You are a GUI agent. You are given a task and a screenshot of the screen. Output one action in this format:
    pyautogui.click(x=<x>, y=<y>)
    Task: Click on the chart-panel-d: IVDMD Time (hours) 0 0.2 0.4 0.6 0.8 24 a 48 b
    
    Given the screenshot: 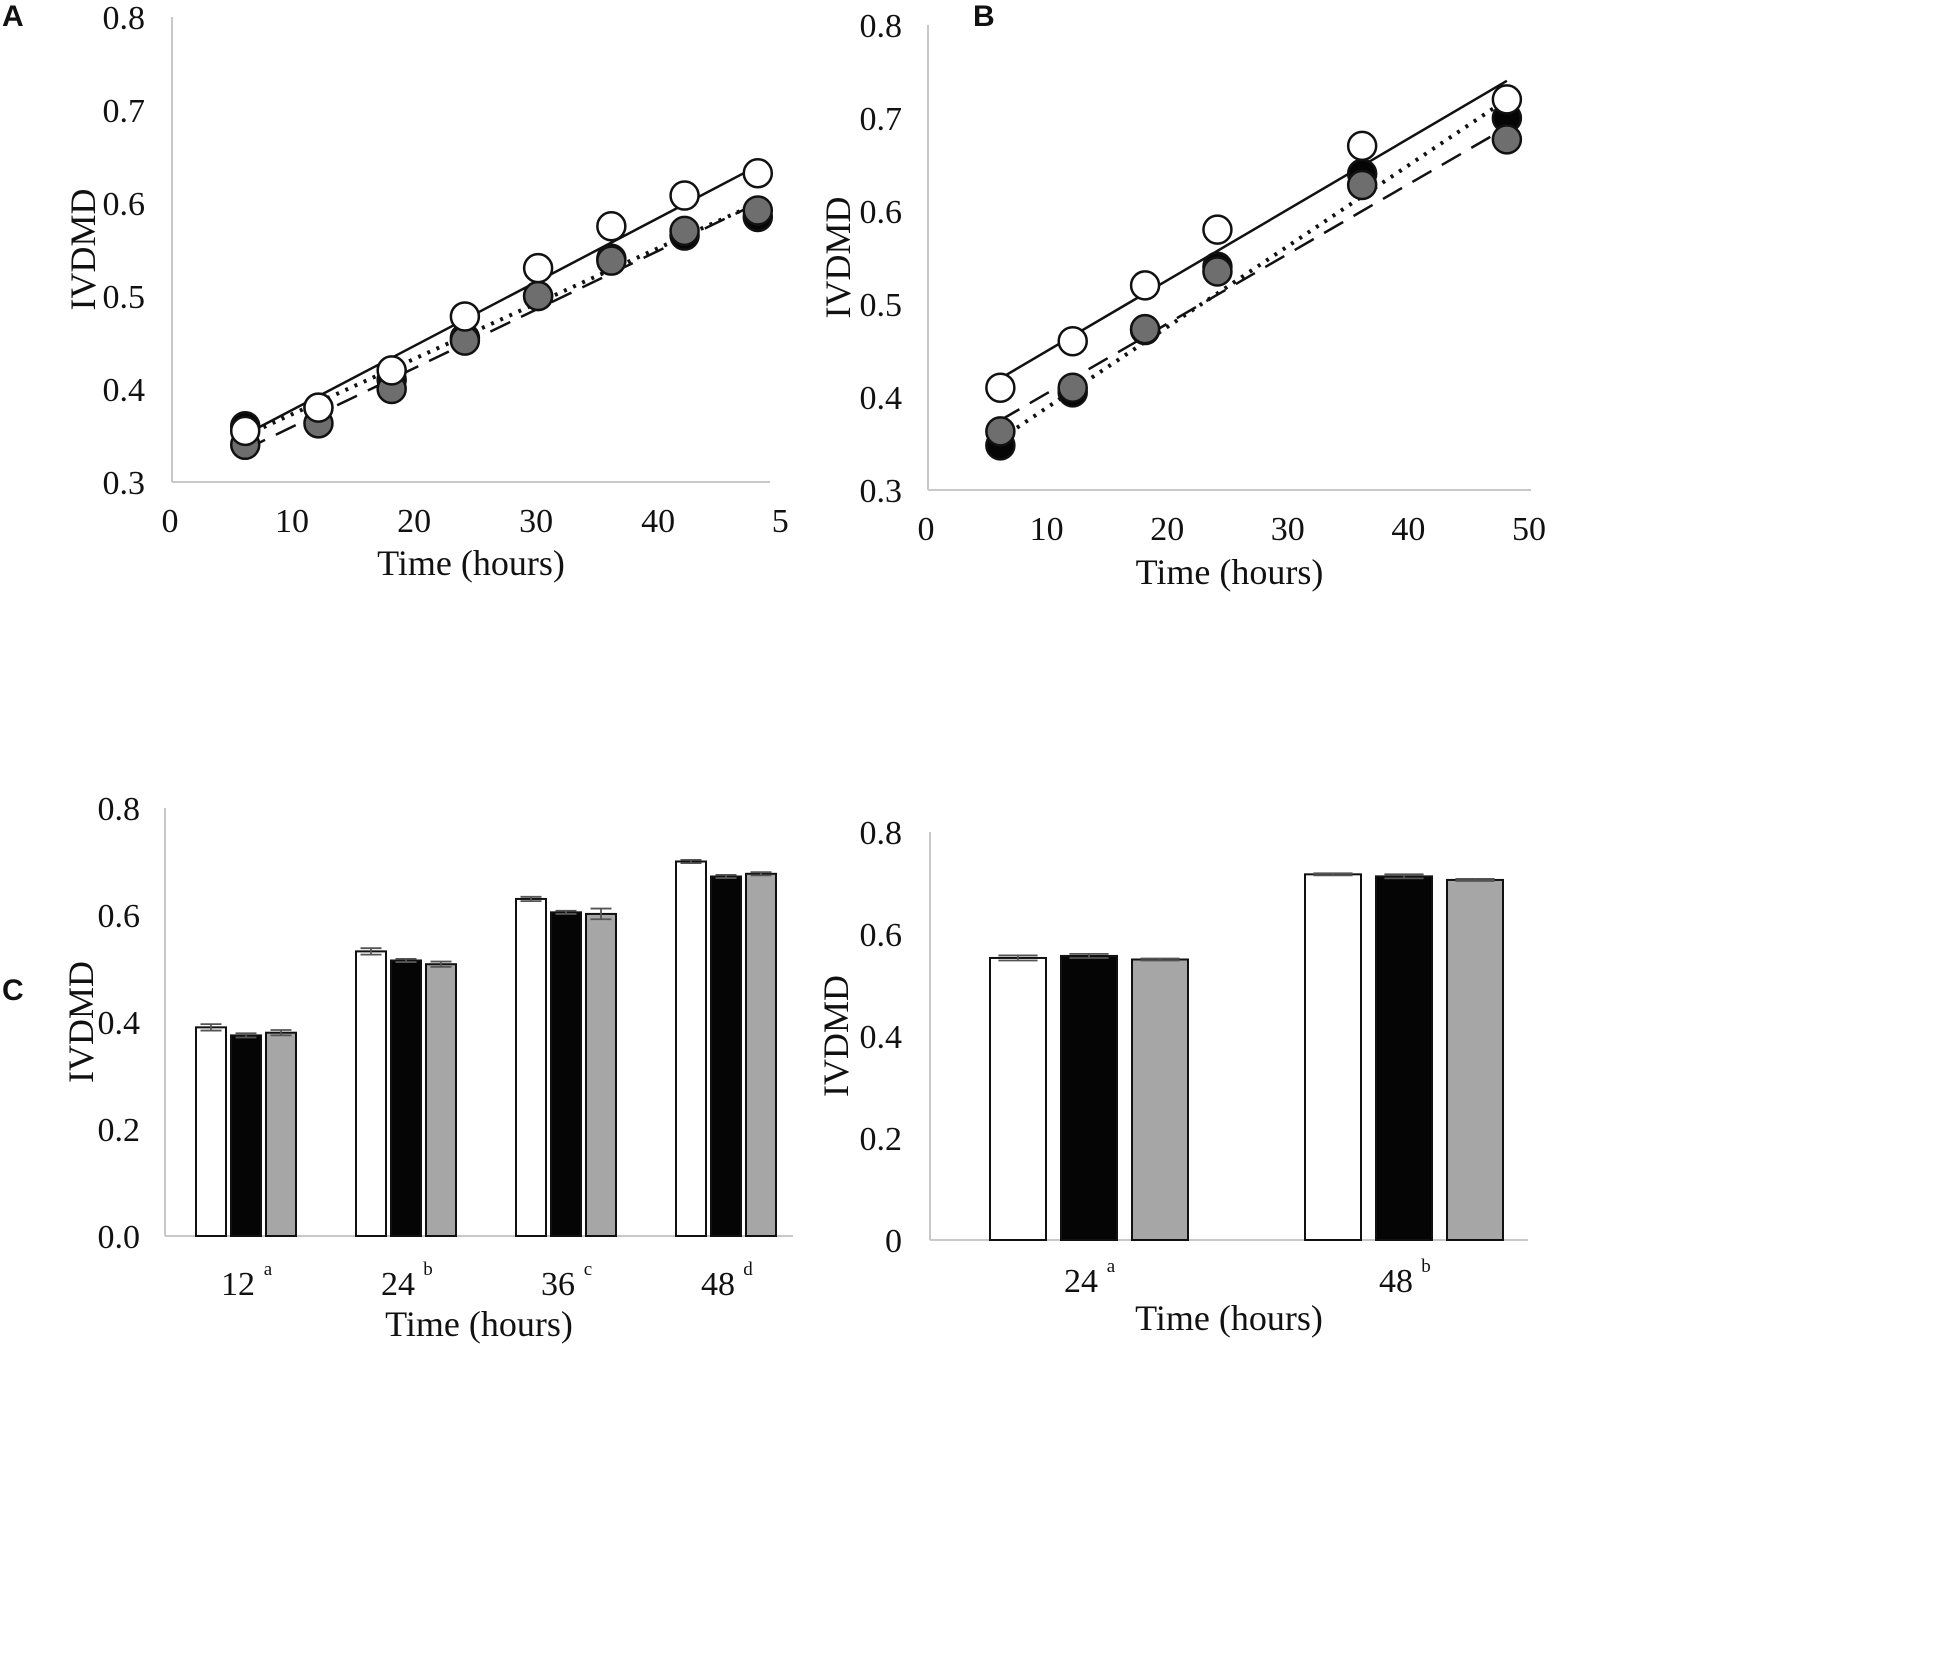 What is the action you would take?
    pyautogui.click(x=1172, y=1076)
    